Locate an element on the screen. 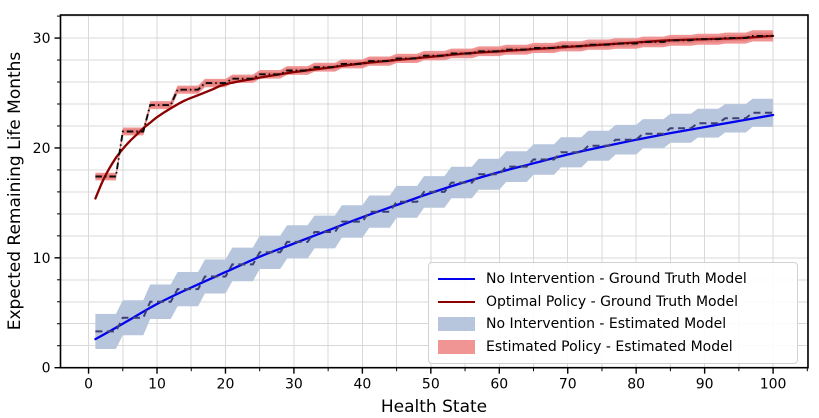  x-tick-label: 100 is located at coordinates (773, 385).